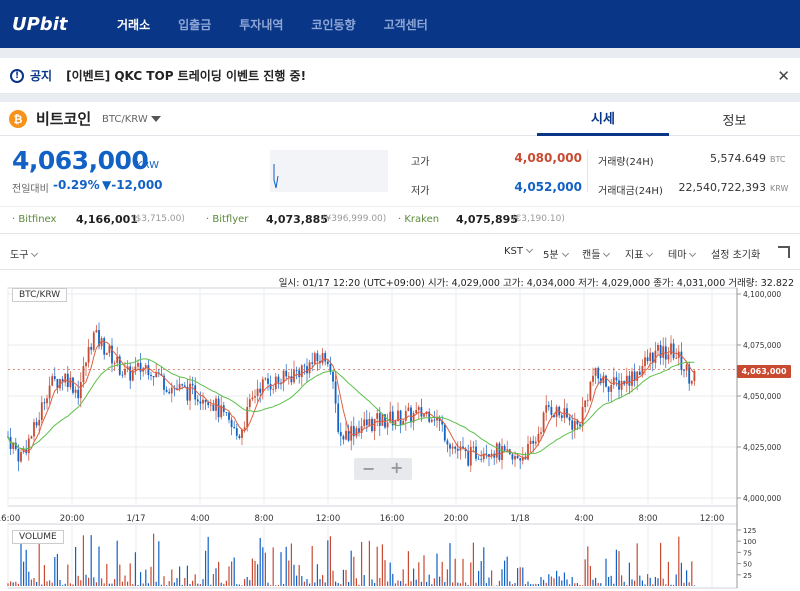 The width and height of the screenshot is (800, 591). Describe the element at coordinates (333, 24) in the screenshot. I see `nav-coin-trends: 코인동향` at that location.